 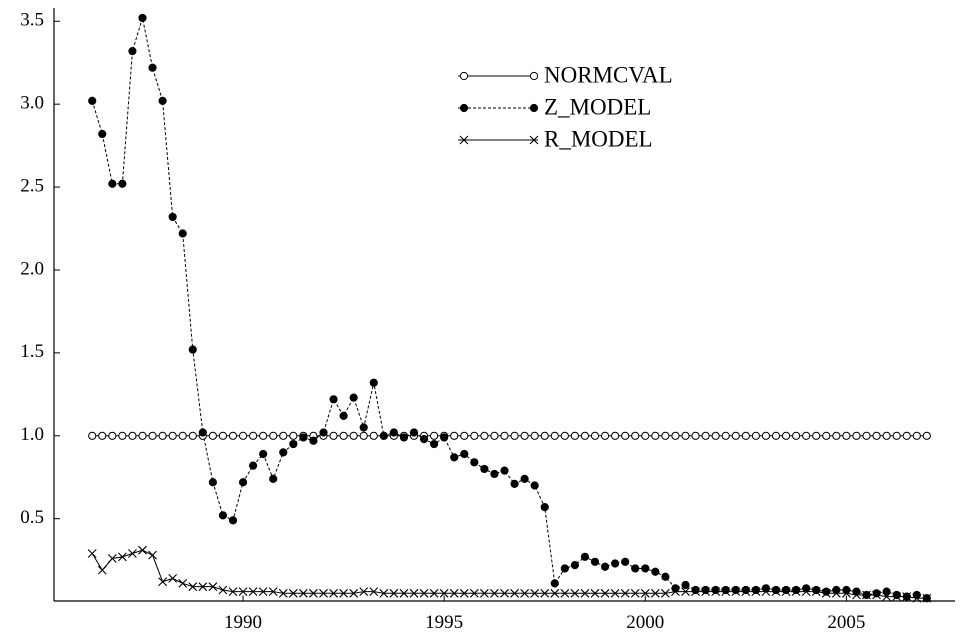 What do you see at coordinates (598, 138) in the screenshot?
I see `legend-label: R_MODEL` at bounding box center [598, 138].